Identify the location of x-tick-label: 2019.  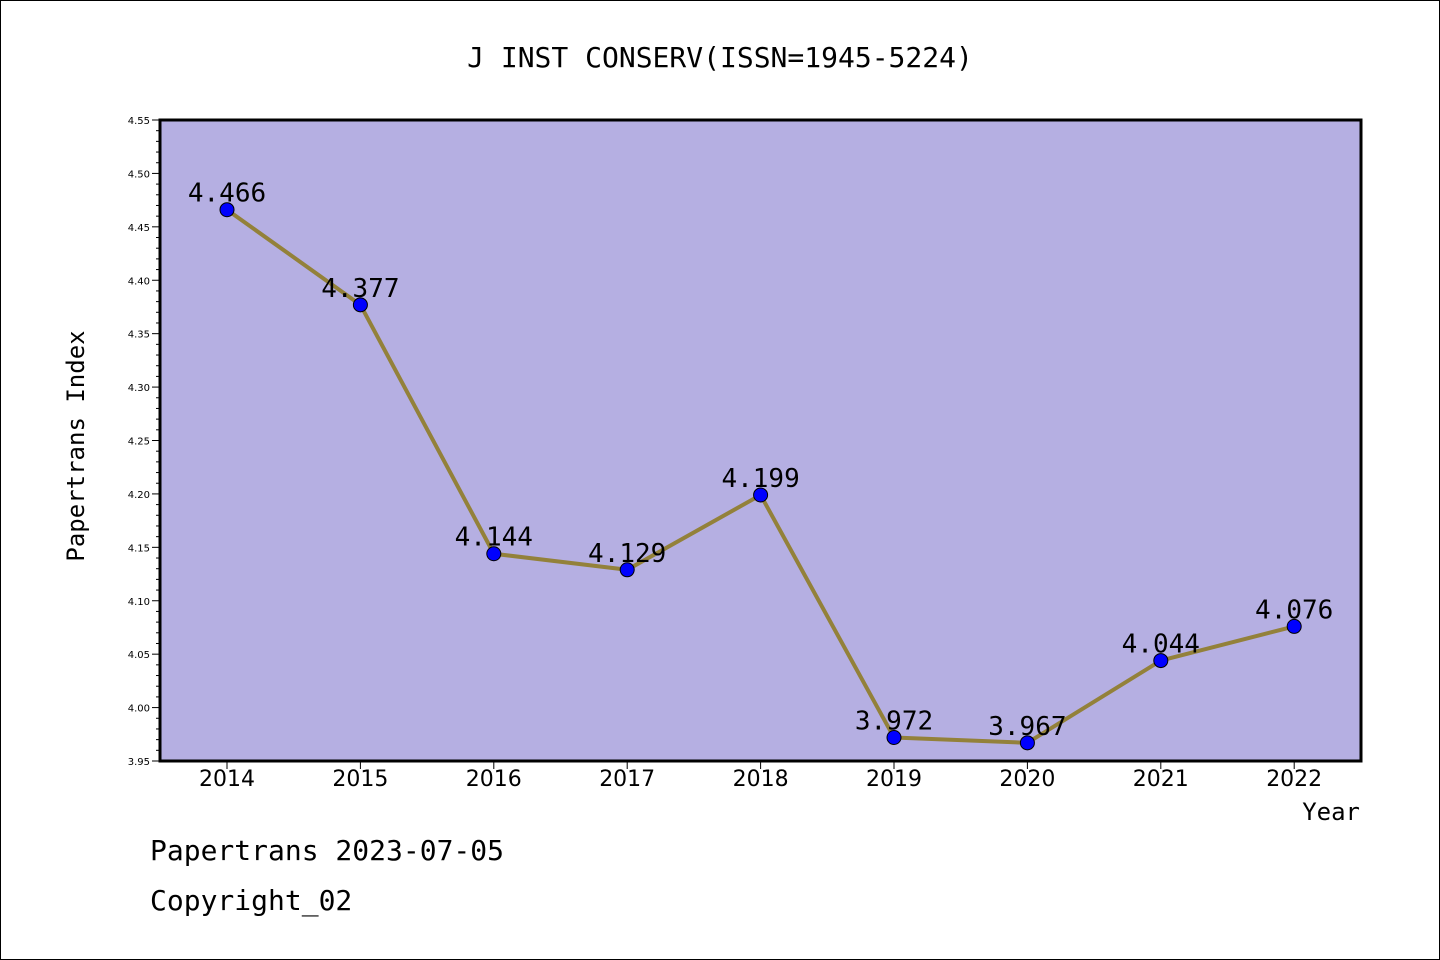
(894, 779).